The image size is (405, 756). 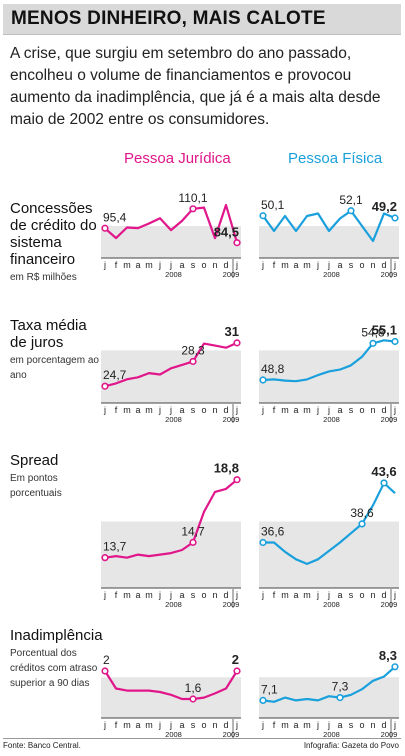 I want to click on data-label: 18,8, so click(x=226, y=468).